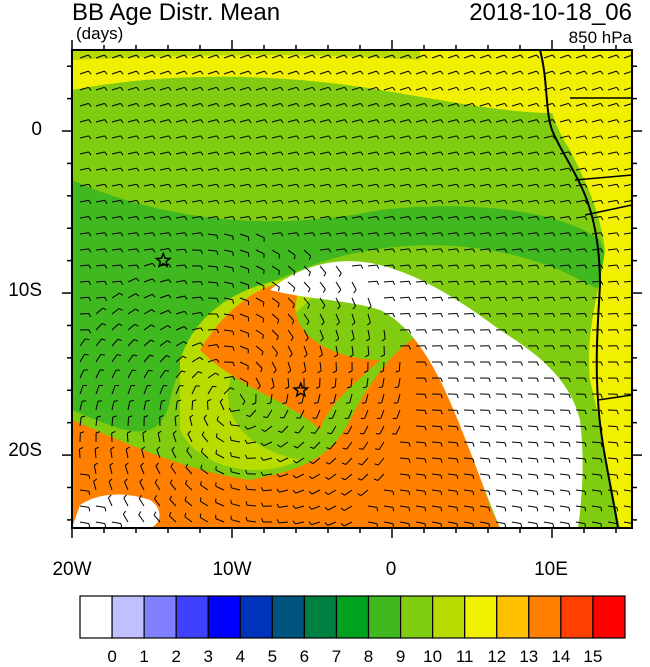 The height and width of the screenshot is (667, 650). Describe the element at coordinates (609, 617) in the screenshot. I see `colorbar-swatch` at that location.